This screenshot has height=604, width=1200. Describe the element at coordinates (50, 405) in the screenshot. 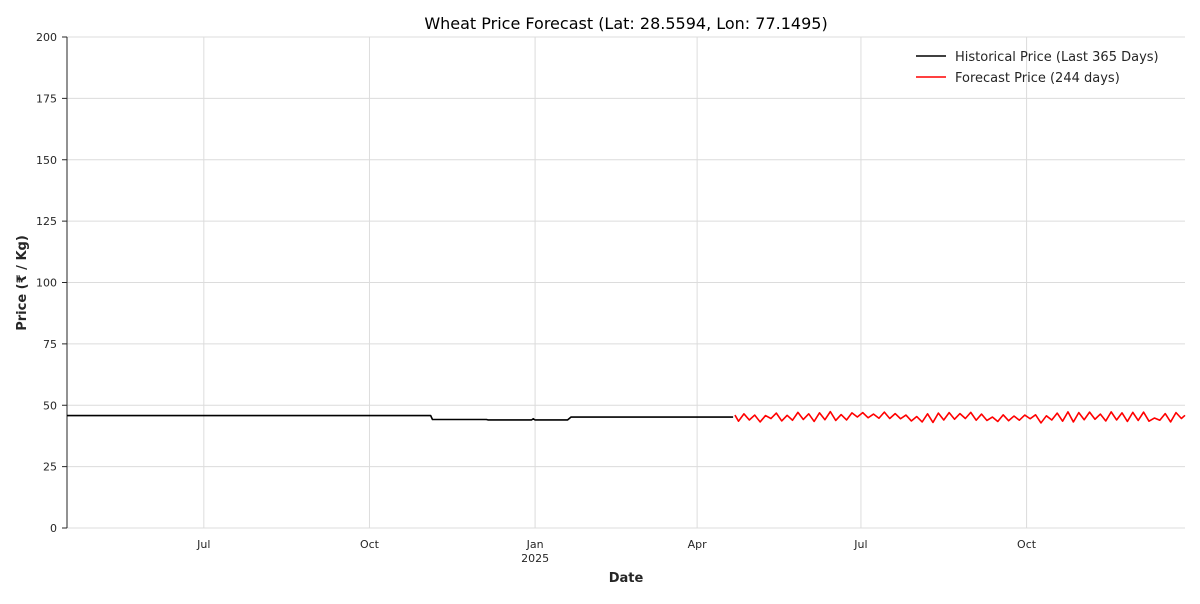

I see `y-tick-label: 50` at that location.